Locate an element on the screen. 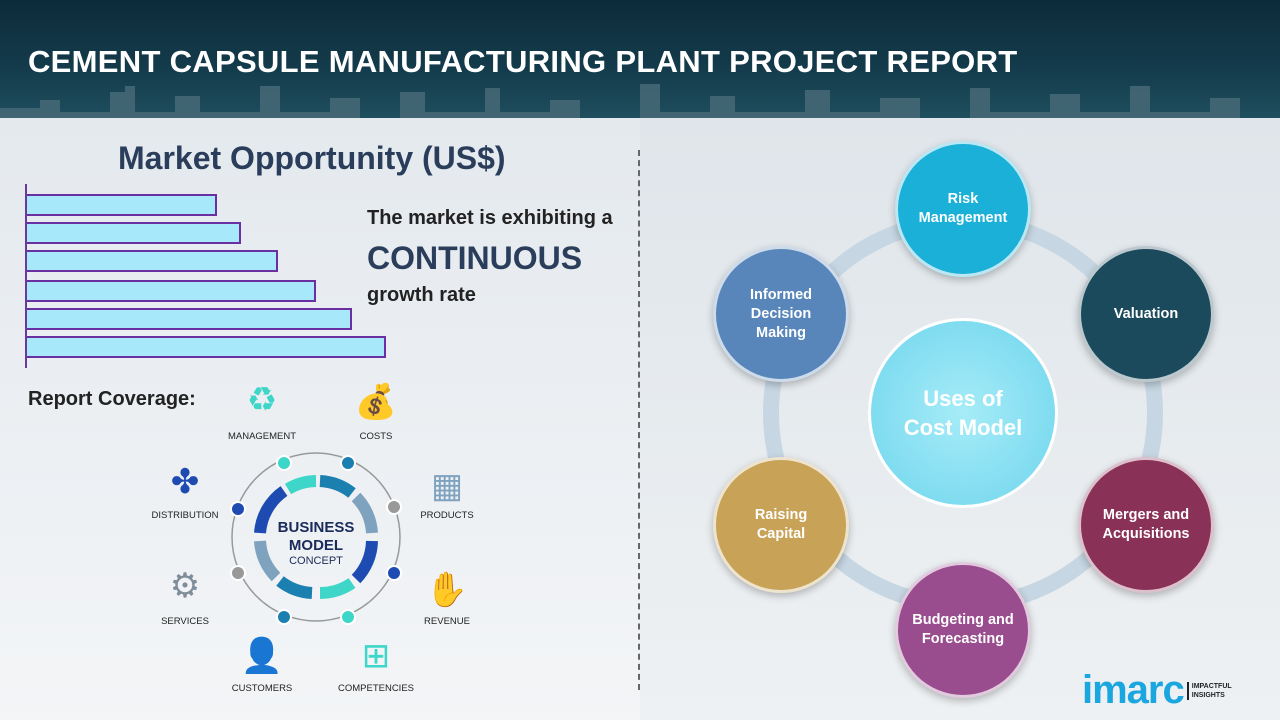  logo-word: imarc is located at coordinates (1133, 690).